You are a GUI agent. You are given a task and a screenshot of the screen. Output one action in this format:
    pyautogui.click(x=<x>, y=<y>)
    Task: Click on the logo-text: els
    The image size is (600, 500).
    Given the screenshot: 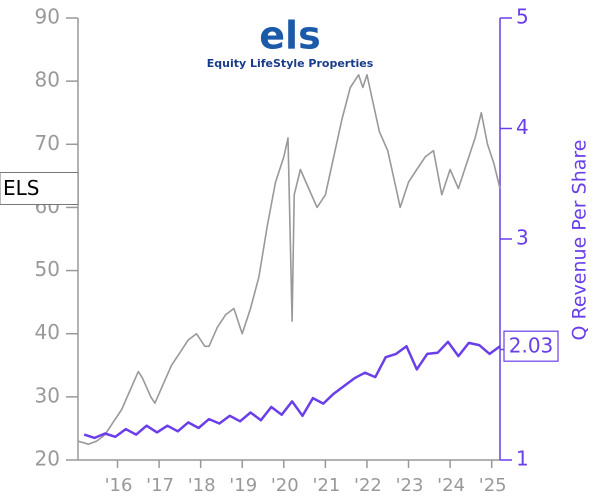 What is the action you would take?
    pyautogui.click(x=289, y=36)
    